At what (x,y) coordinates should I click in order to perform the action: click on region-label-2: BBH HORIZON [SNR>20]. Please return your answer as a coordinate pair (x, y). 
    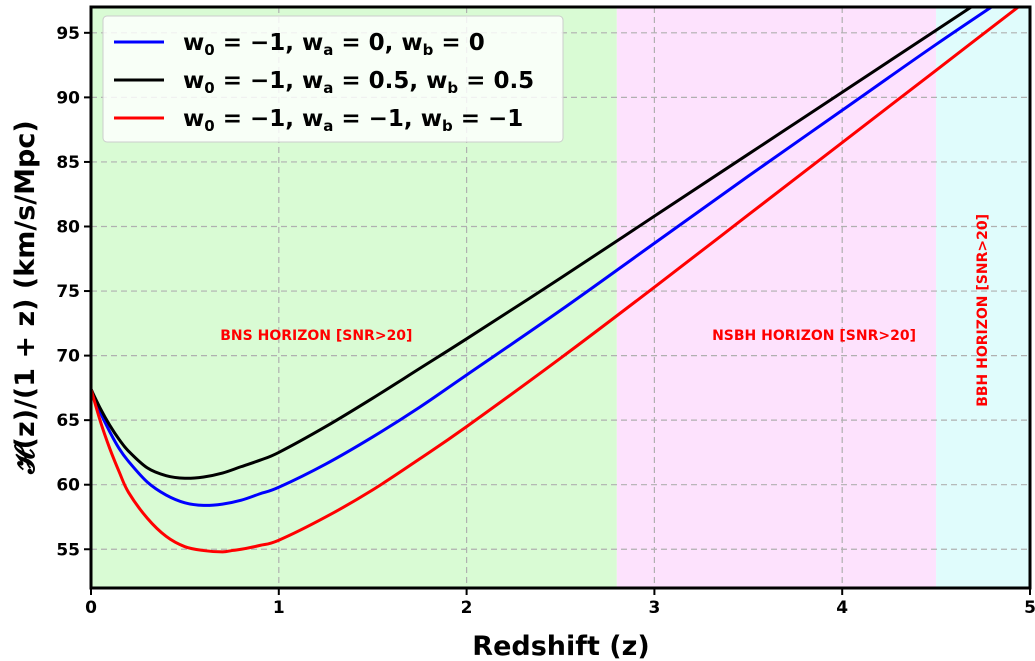
    Looking at the image, I should click on (983, 310).